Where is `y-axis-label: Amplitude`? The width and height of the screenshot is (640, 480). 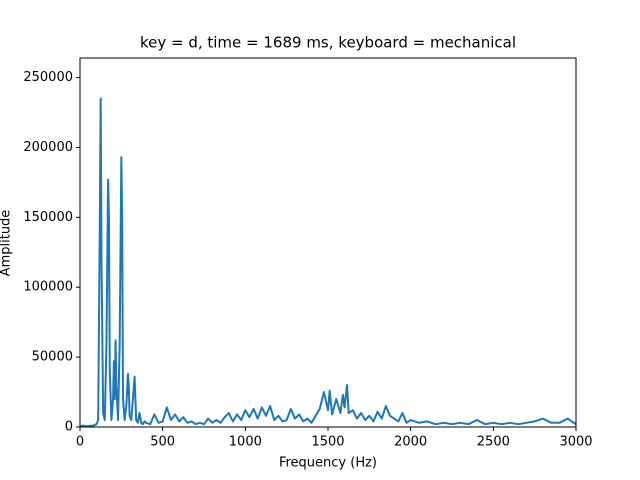
y-axis-label: Amplitude is located at coordinates (7, 243).